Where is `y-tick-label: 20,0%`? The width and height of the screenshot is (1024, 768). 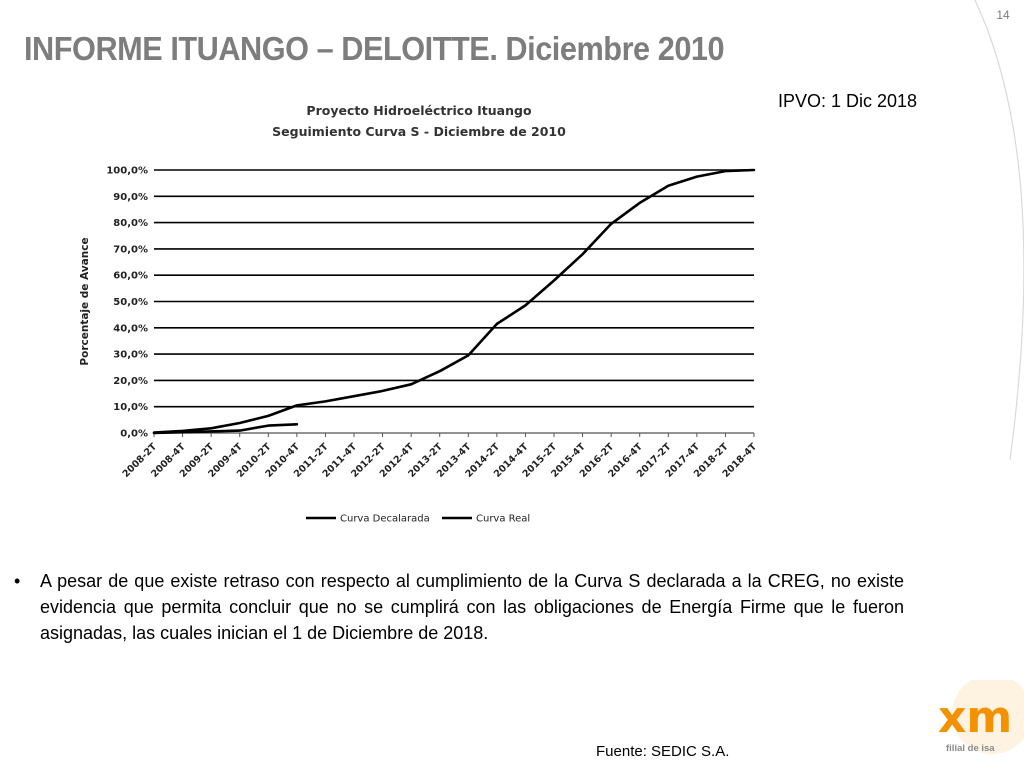 y-tick-label: 20,0% is located at coordinates (130, 381).